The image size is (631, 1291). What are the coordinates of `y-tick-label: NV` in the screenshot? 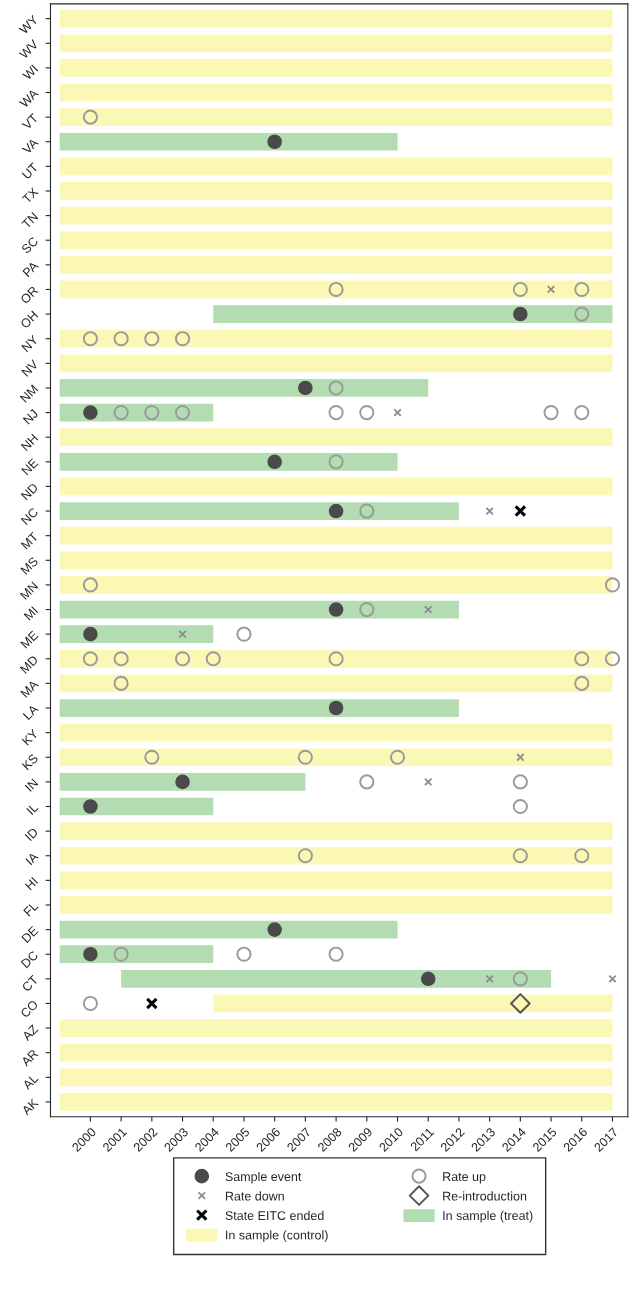 It's located at (30, 368).